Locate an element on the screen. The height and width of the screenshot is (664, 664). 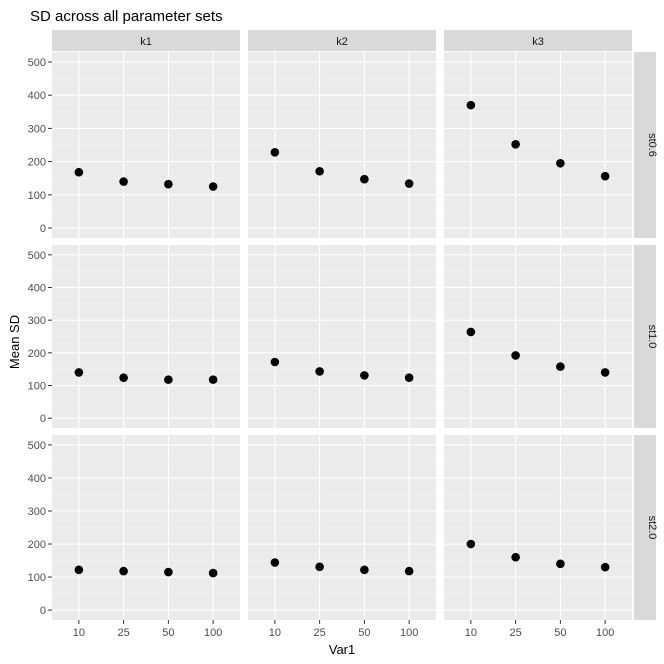
strip-col-k2 is located at coordinates (342, 40).